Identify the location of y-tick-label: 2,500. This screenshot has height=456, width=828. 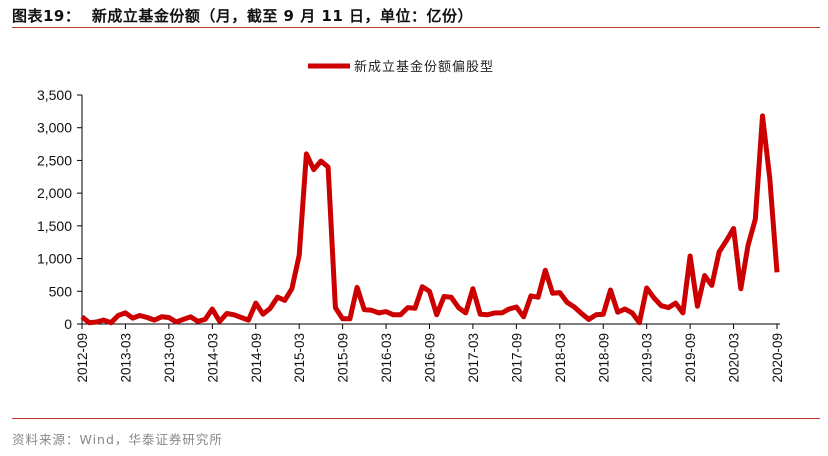
(54, 160).